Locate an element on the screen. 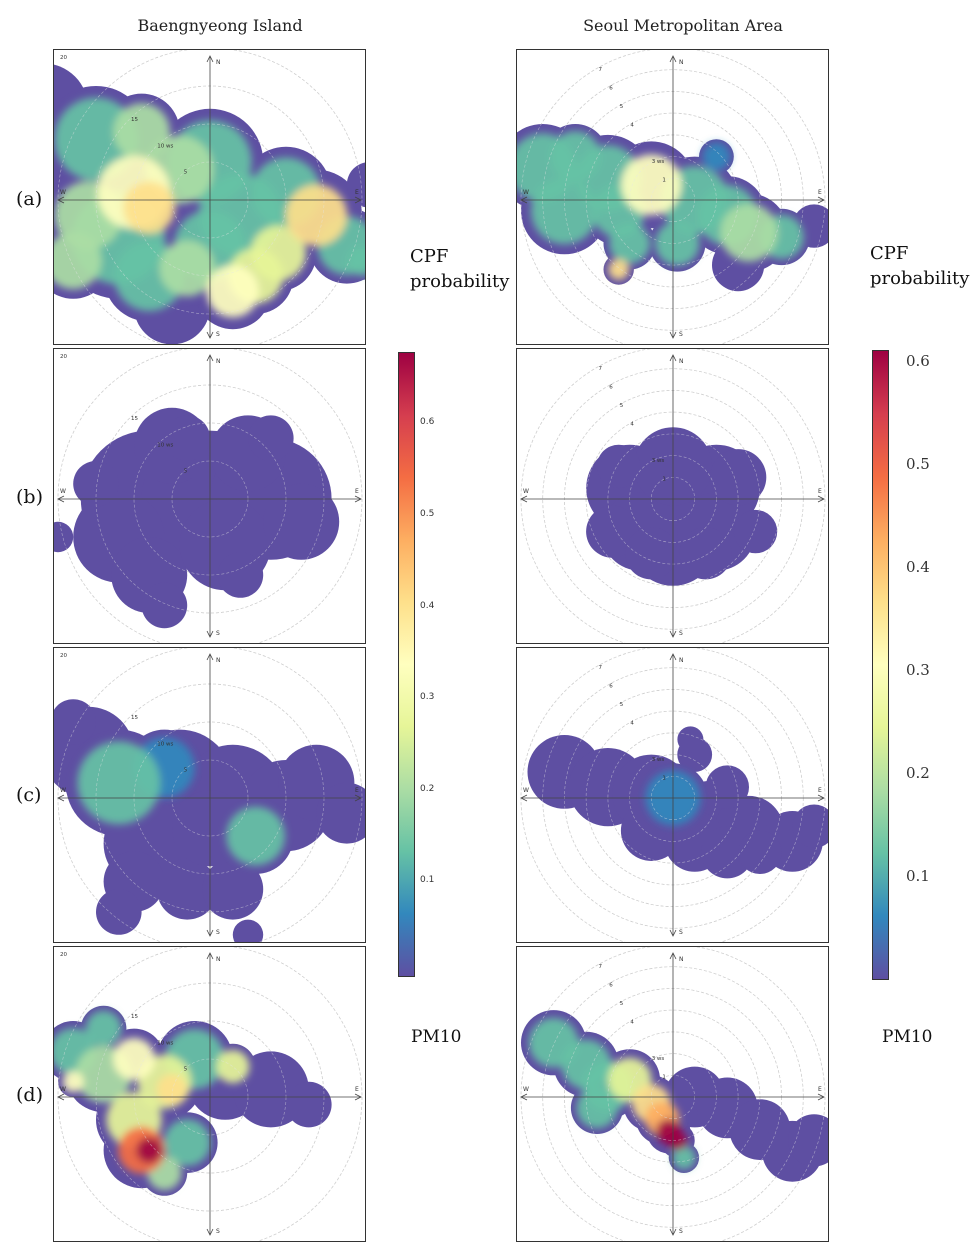 This screenshot has width=976, height=1248. direction-label: S is located at coordinates (681, 932).